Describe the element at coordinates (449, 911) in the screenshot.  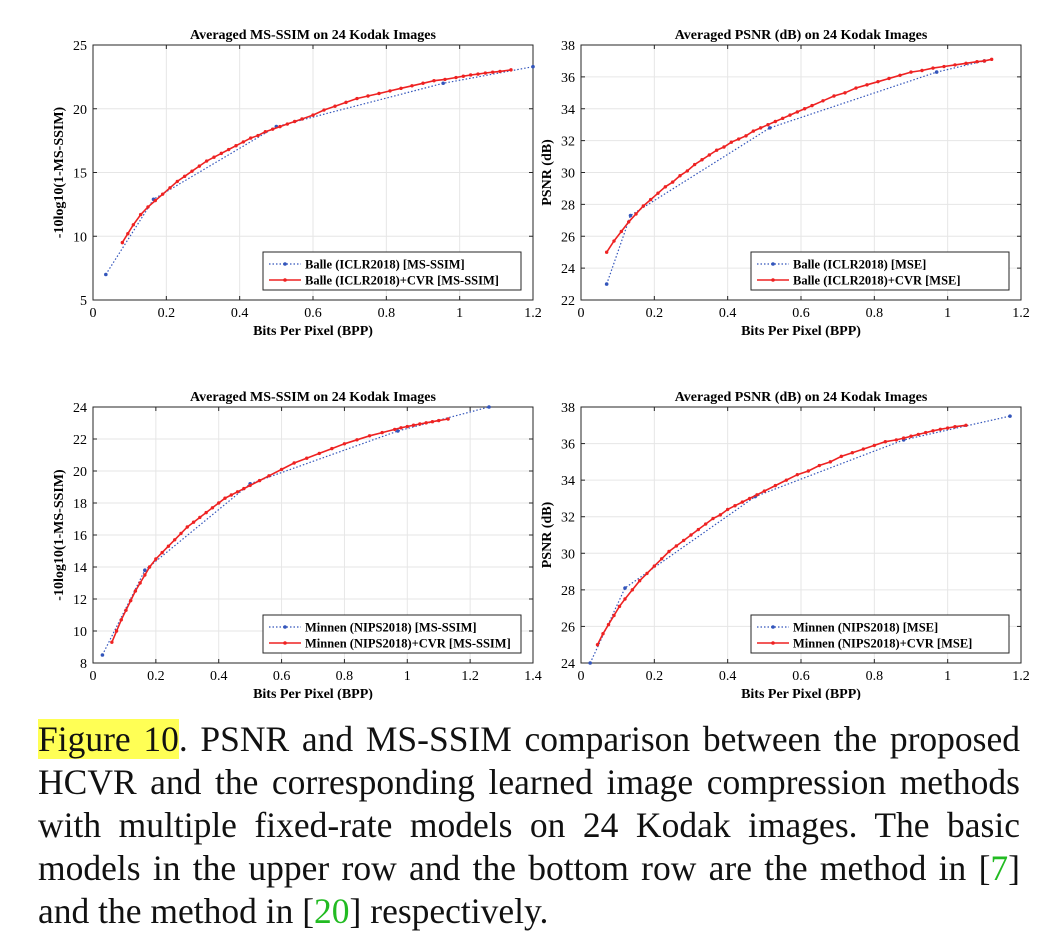
I see `caption-text-3: ] respectively.` at that location.